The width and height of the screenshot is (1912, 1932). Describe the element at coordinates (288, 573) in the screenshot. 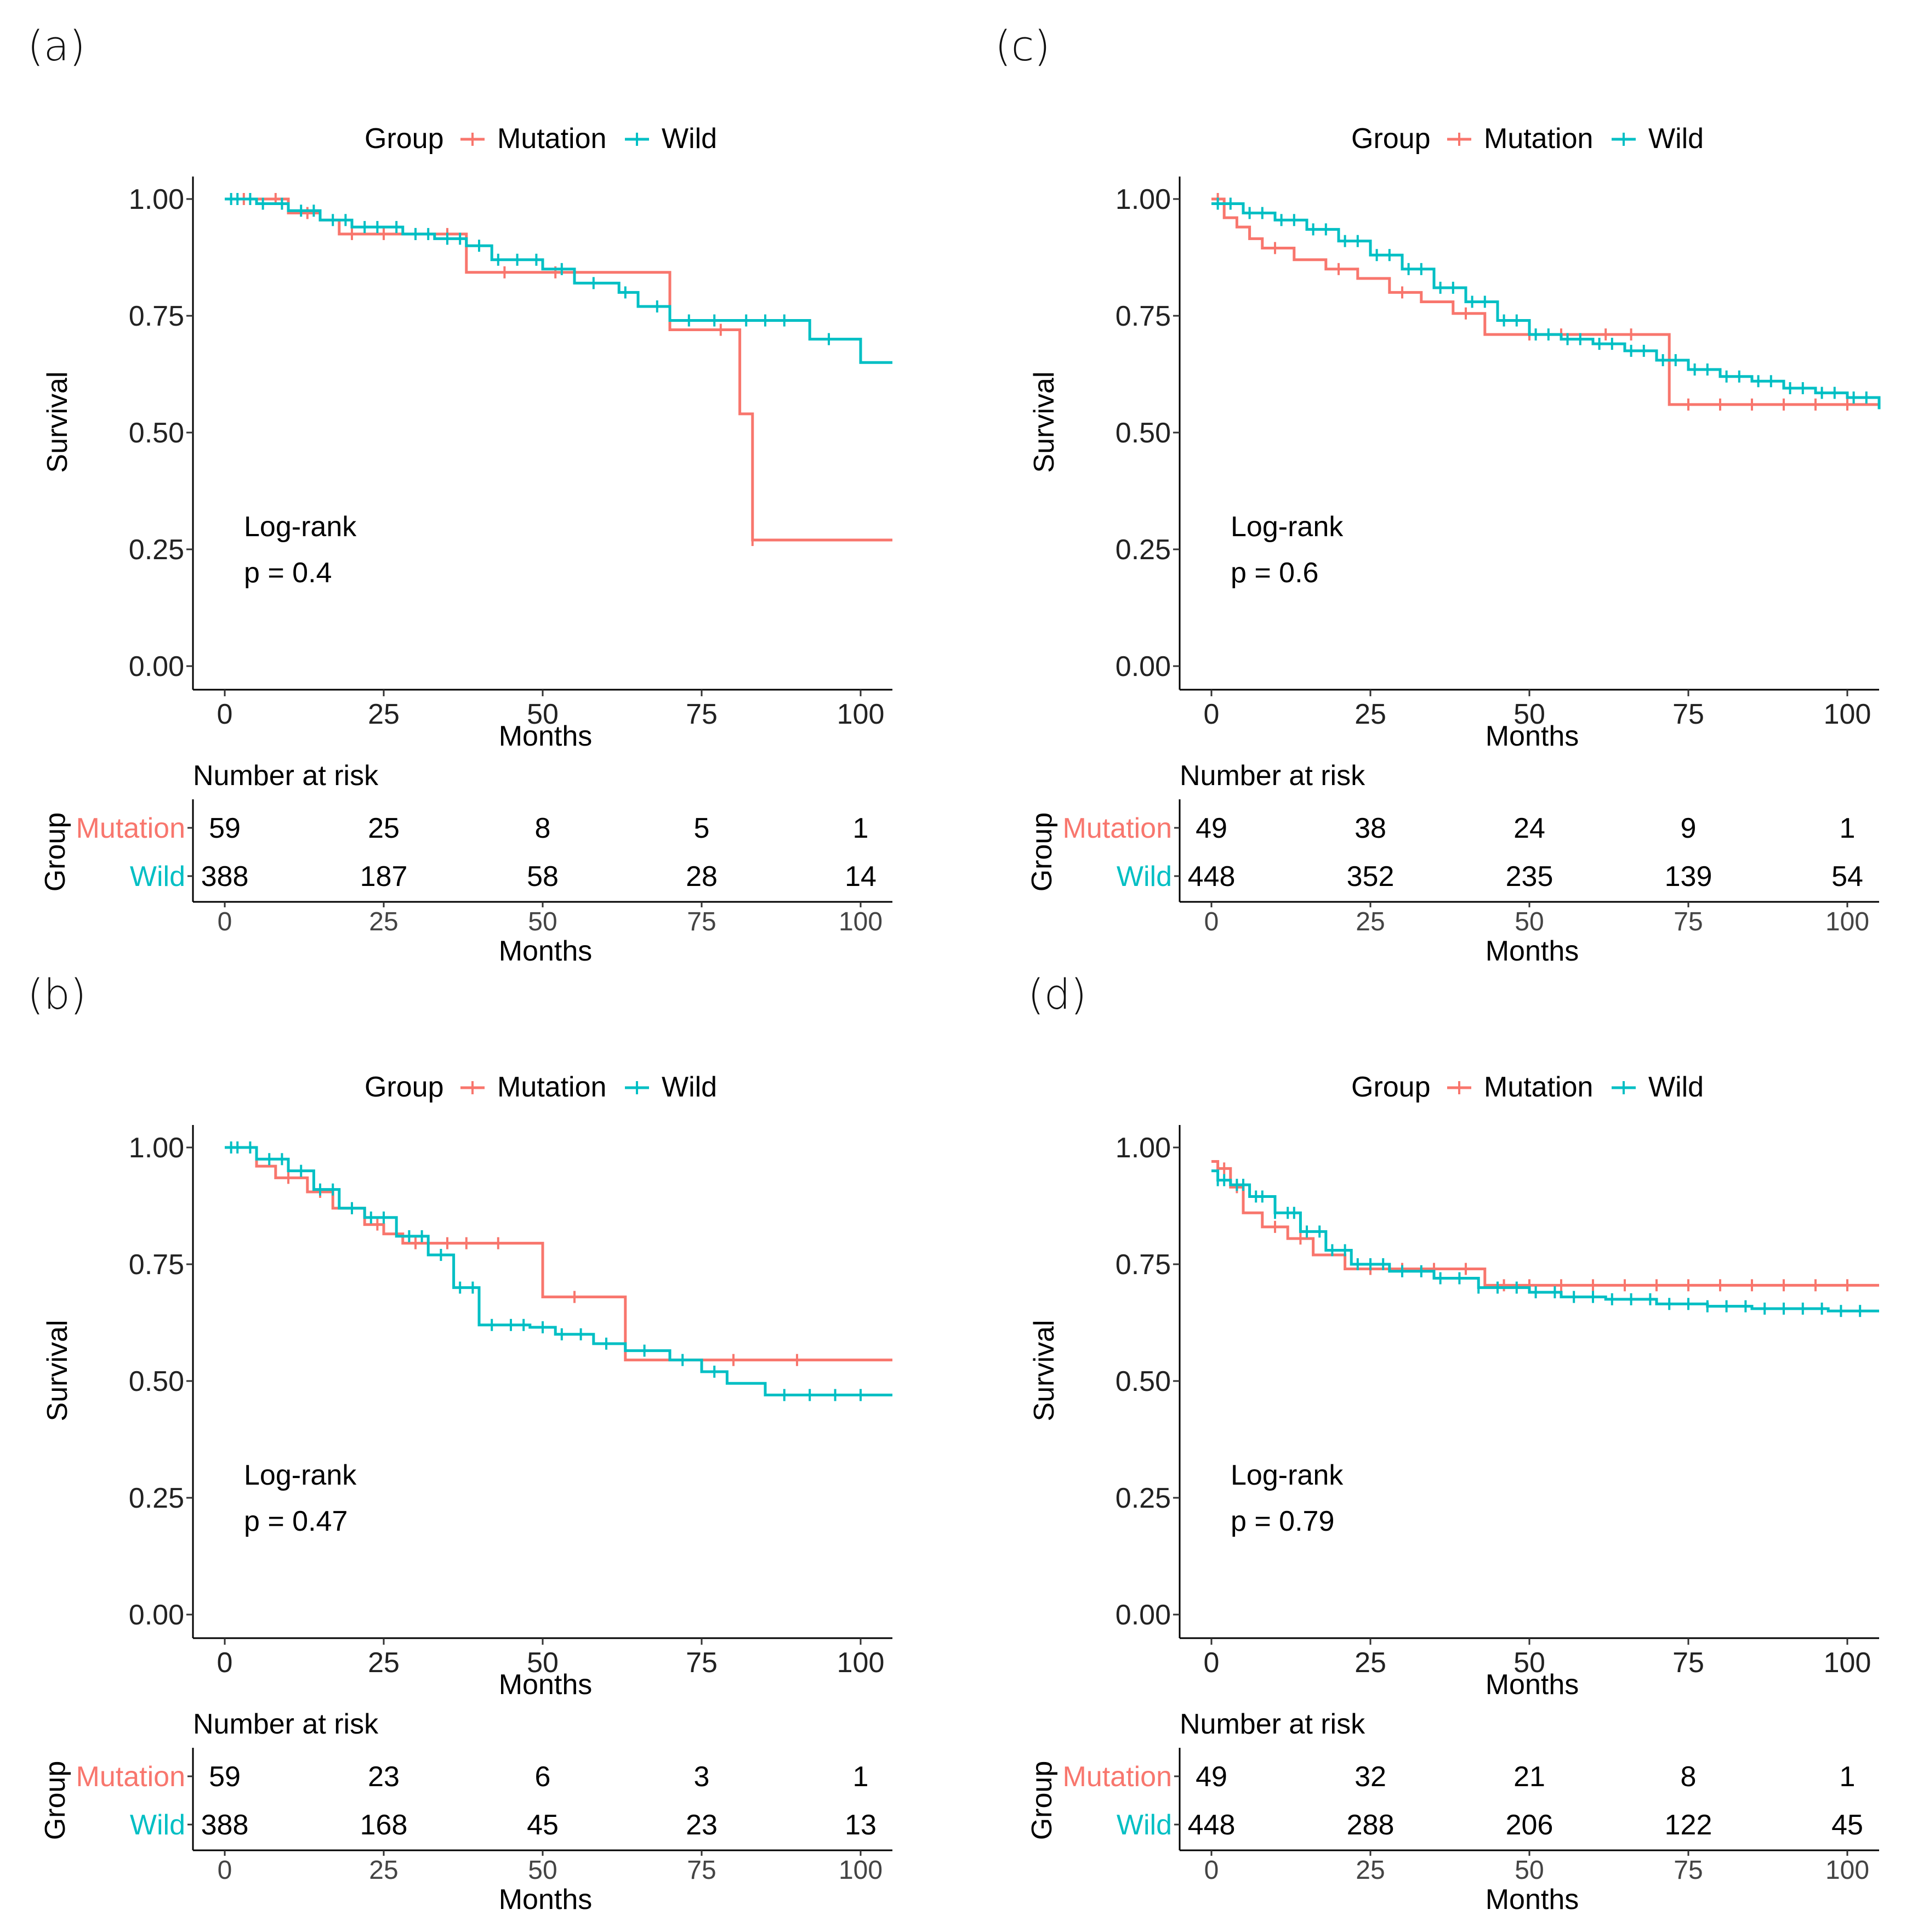

I see `p-value-label: p = 0.4` at that location.